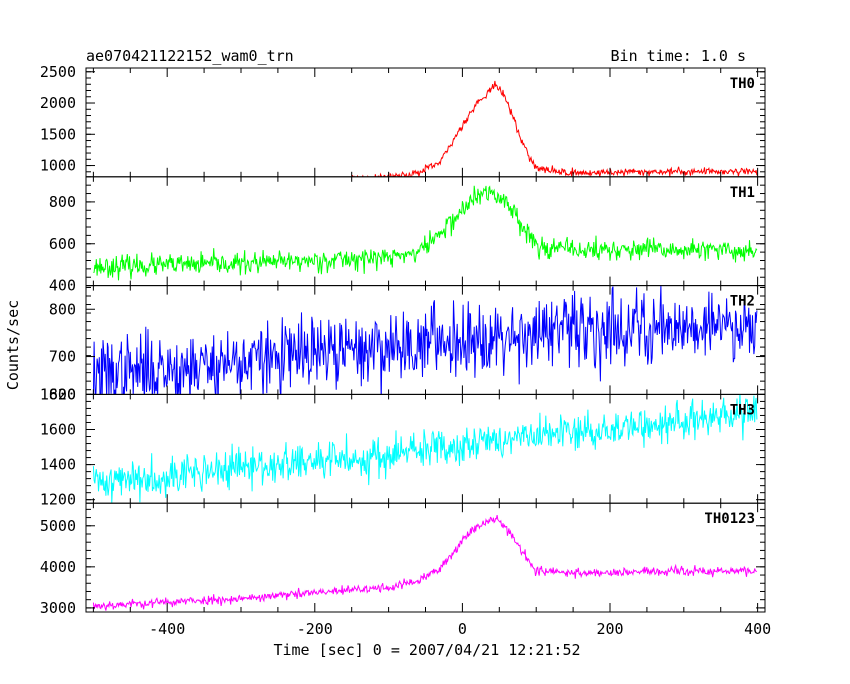 The image size is (850, 684). Describe the element at coordinates (729, 519) in the screenshot. I see `panel-label-th0123: TH0123` at that location.